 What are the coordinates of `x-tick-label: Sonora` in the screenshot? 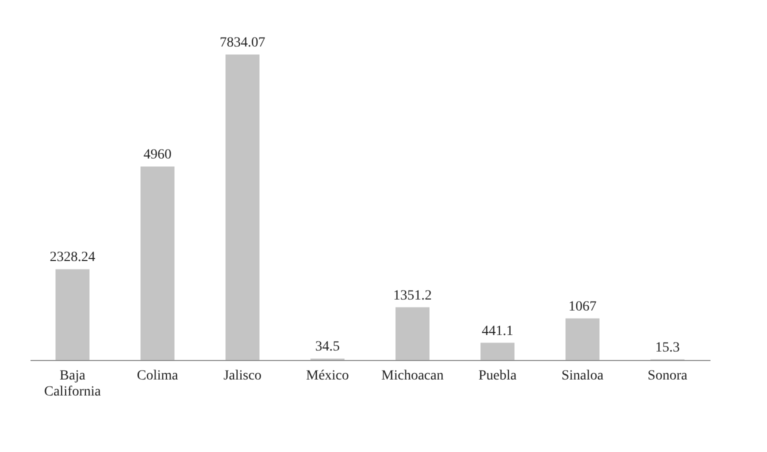 It's located at (668, 376).